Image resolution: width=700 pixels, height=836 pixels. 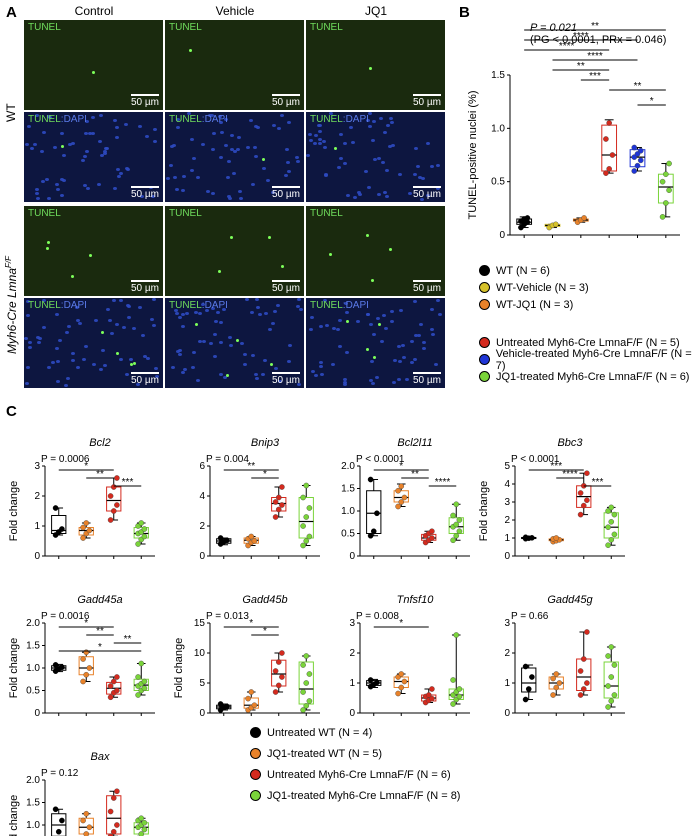 I want to click on y-tick-label: 0.5, so click(x=33, y=691).